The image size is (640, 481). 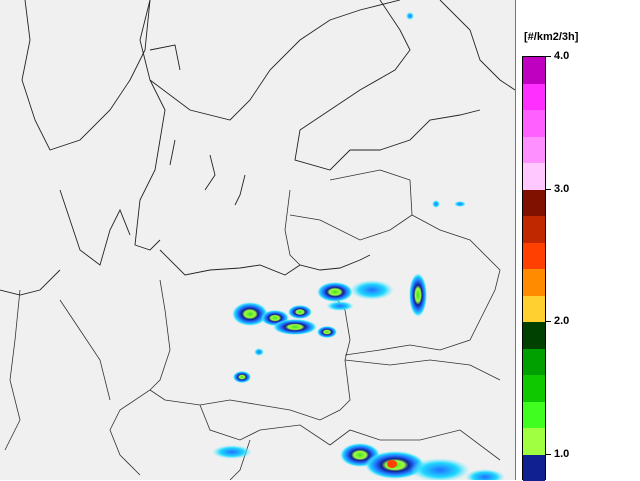 I want to click on legend-tick-label: 2.0, so click(x=561, y=321).